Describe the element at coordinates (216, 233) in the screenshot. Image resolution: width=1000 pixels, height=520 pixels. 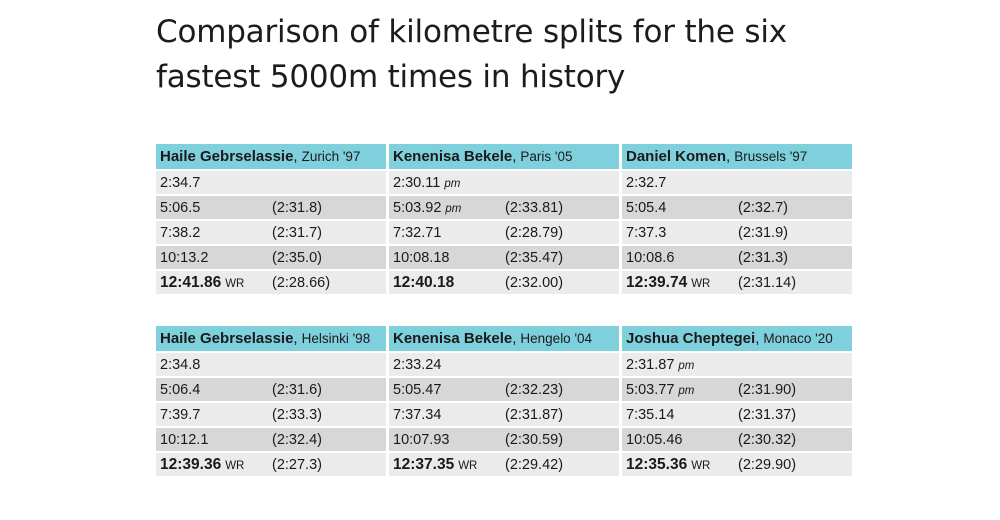
I see `cumulative-time-cell: 7:38.2` at that location.